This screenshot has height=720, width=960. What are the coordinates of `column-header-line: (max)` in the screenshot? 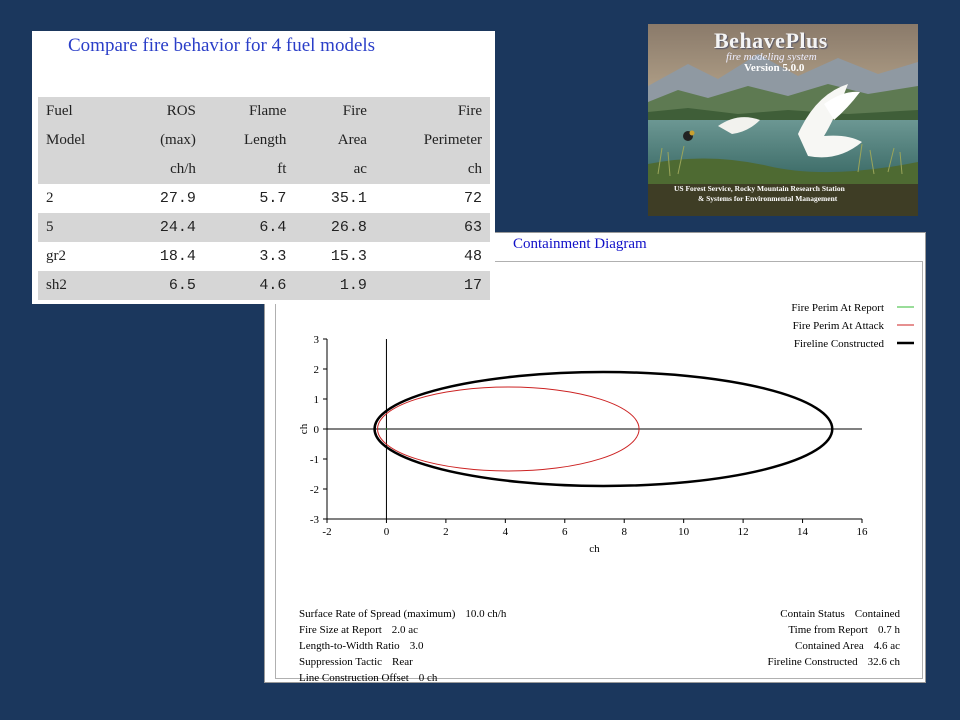 It's located at (178, 140).